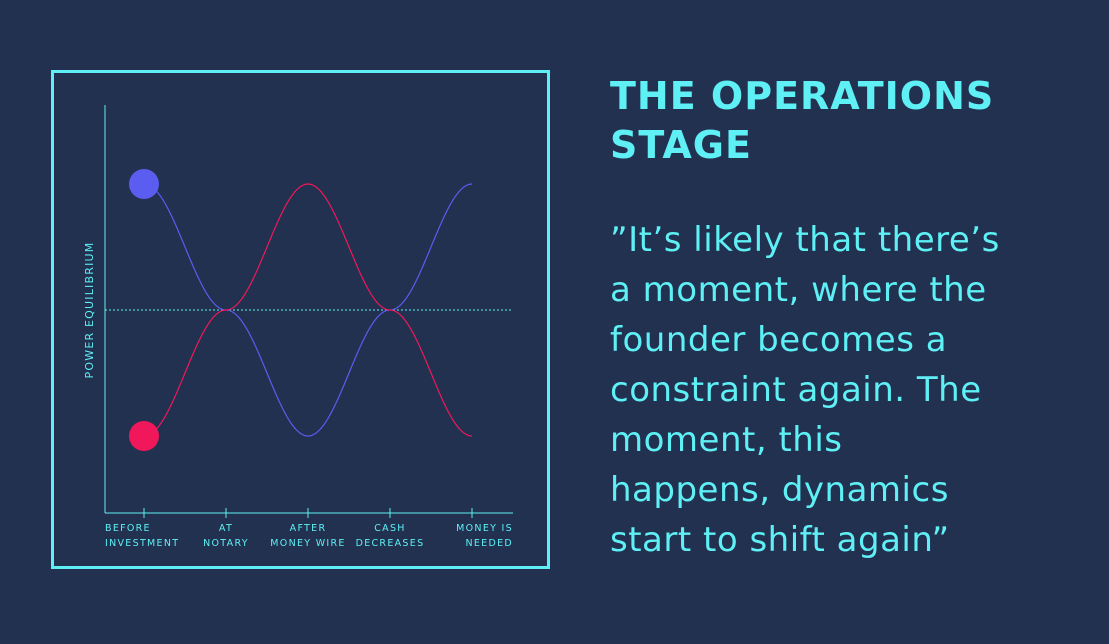 The width and height of the screenshot is (1109, 644). I want to click on title-line-2: STAGE, so click(681, 145).